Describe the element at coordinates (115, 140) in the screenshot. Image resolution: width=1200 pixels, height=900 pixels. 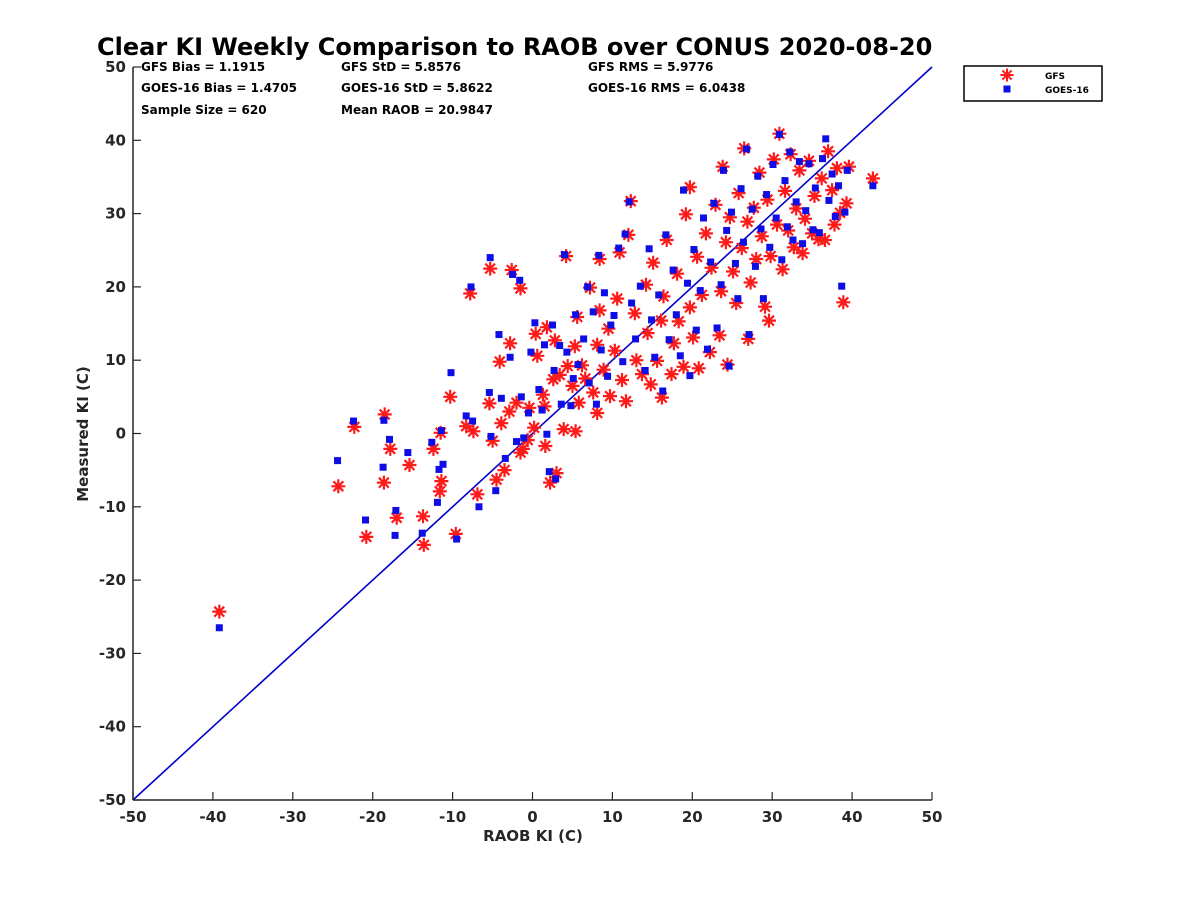
I see `y-tick-label: 40` at that location.